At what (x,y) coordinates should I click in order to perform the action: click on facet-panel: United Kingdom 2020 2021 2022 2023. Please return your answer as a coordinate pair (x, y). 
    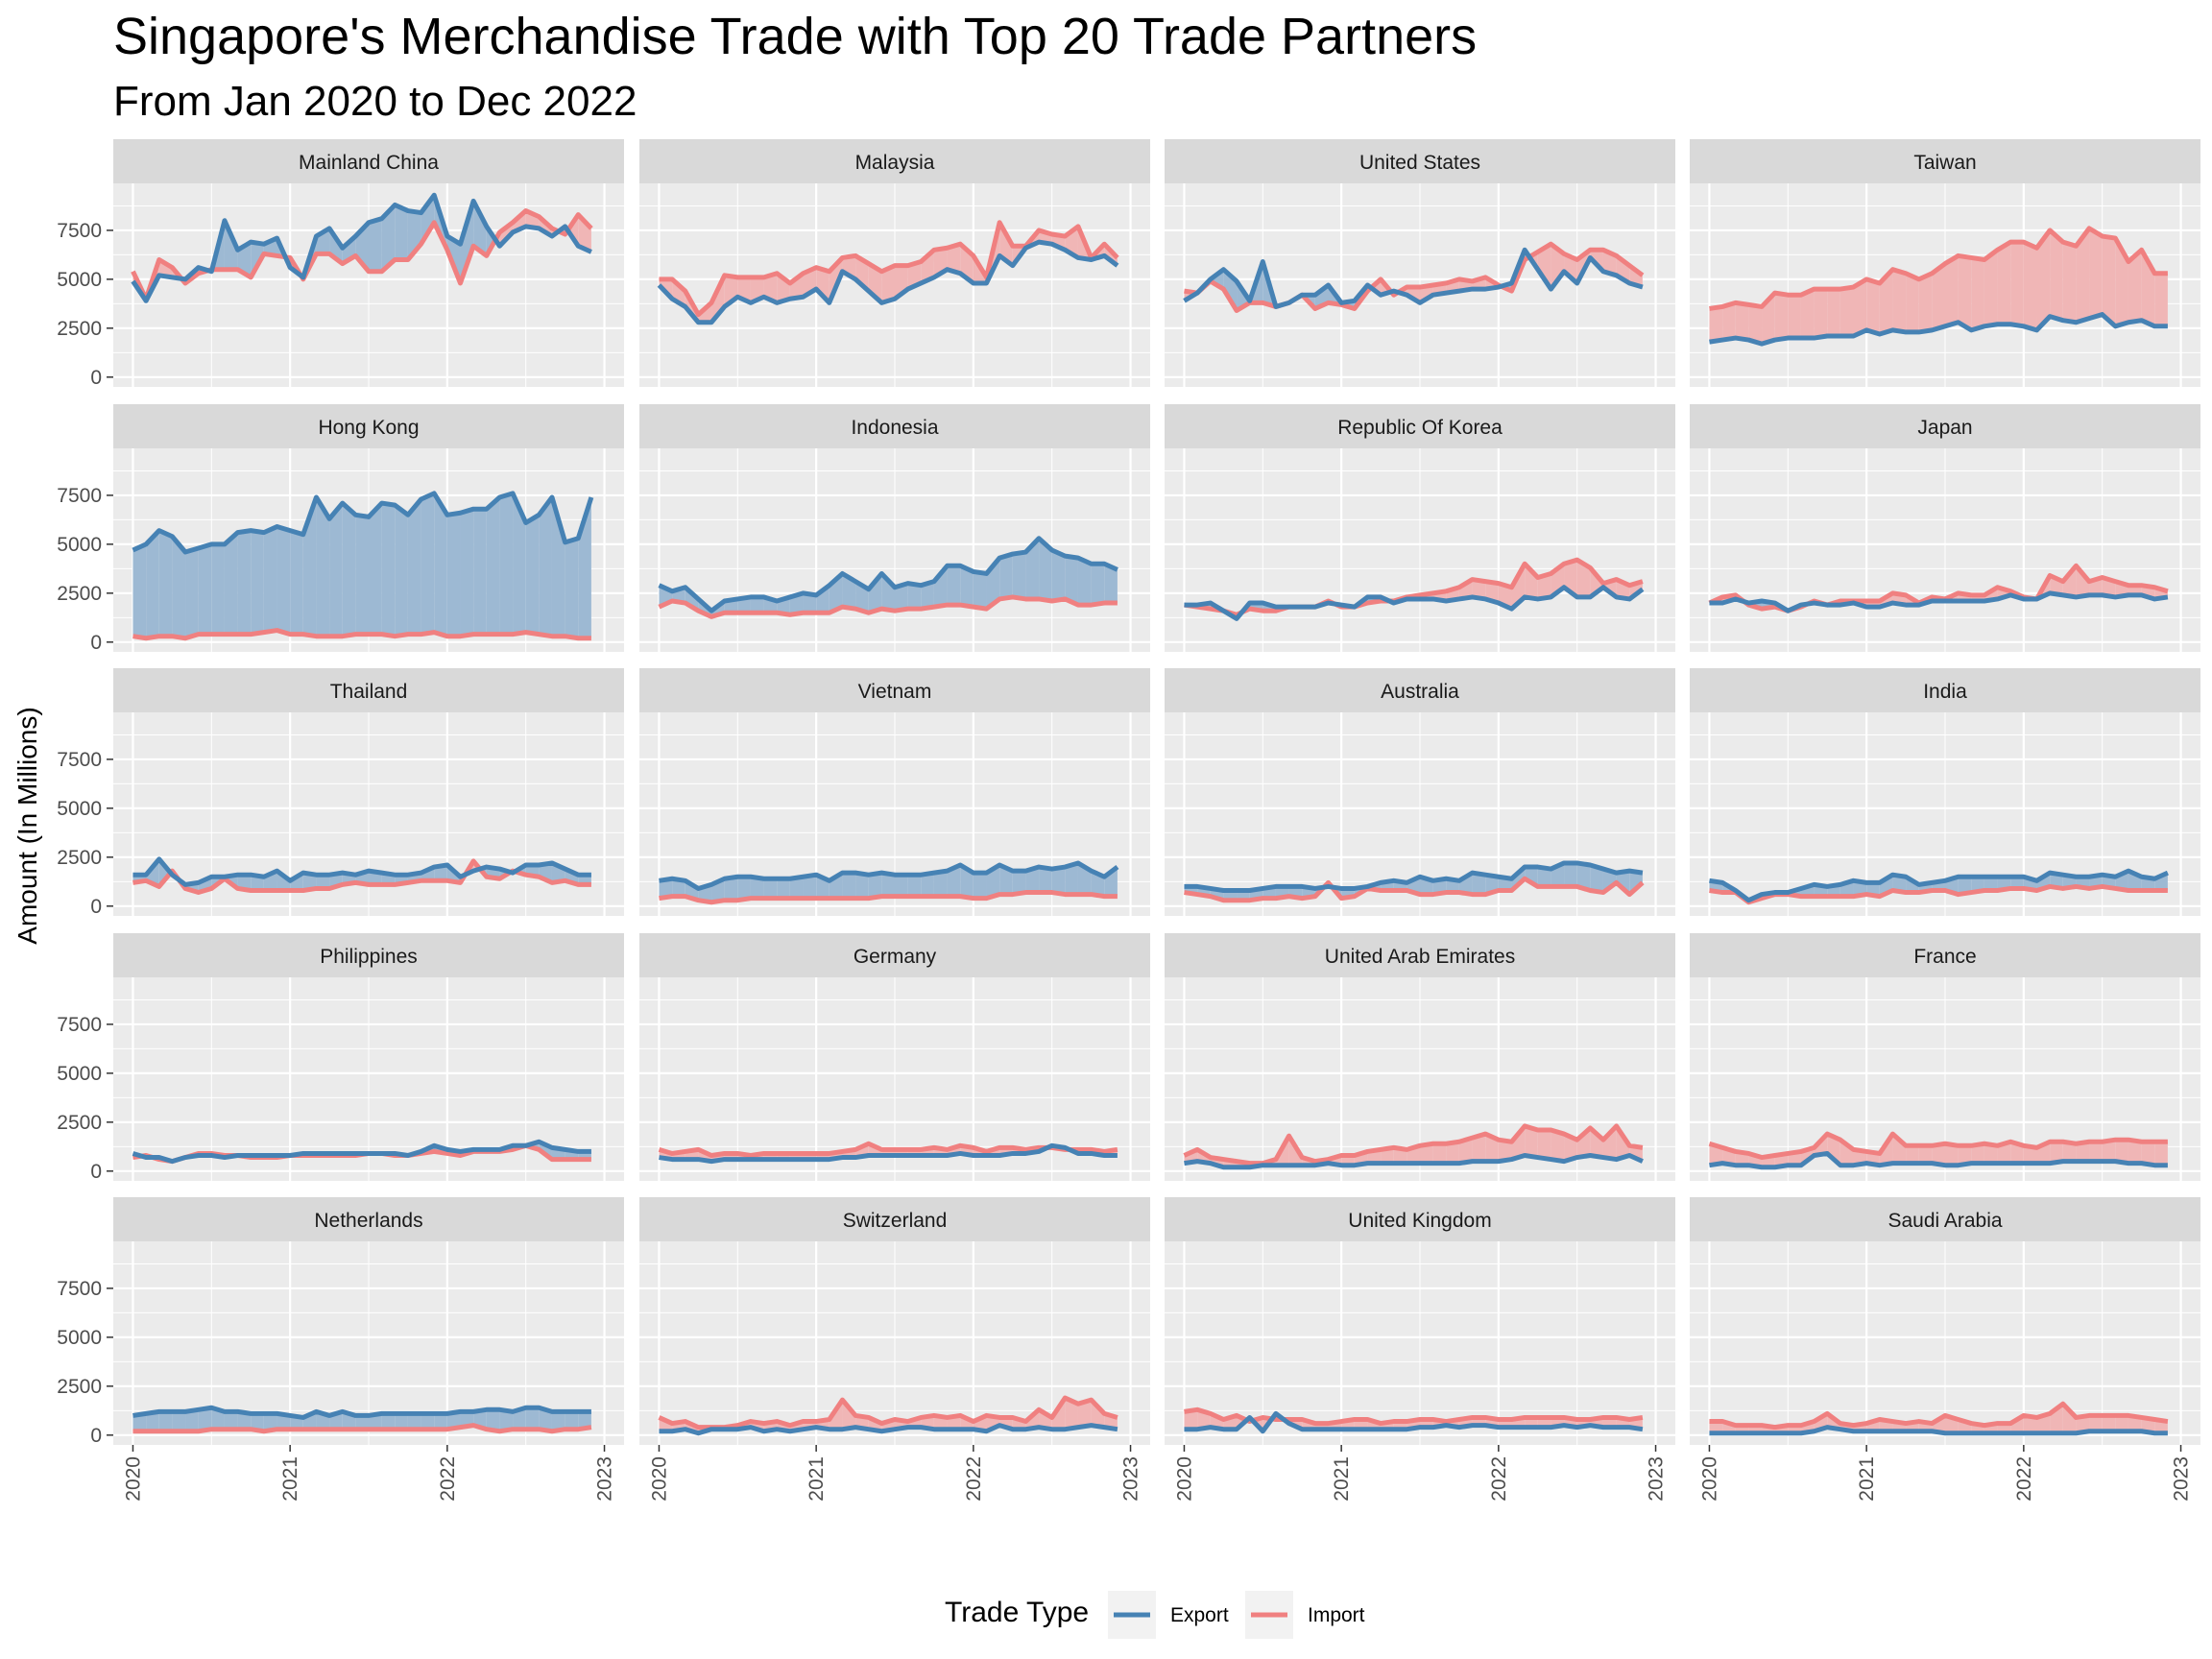
    Looking at the image, I should click on (1420, 1349).